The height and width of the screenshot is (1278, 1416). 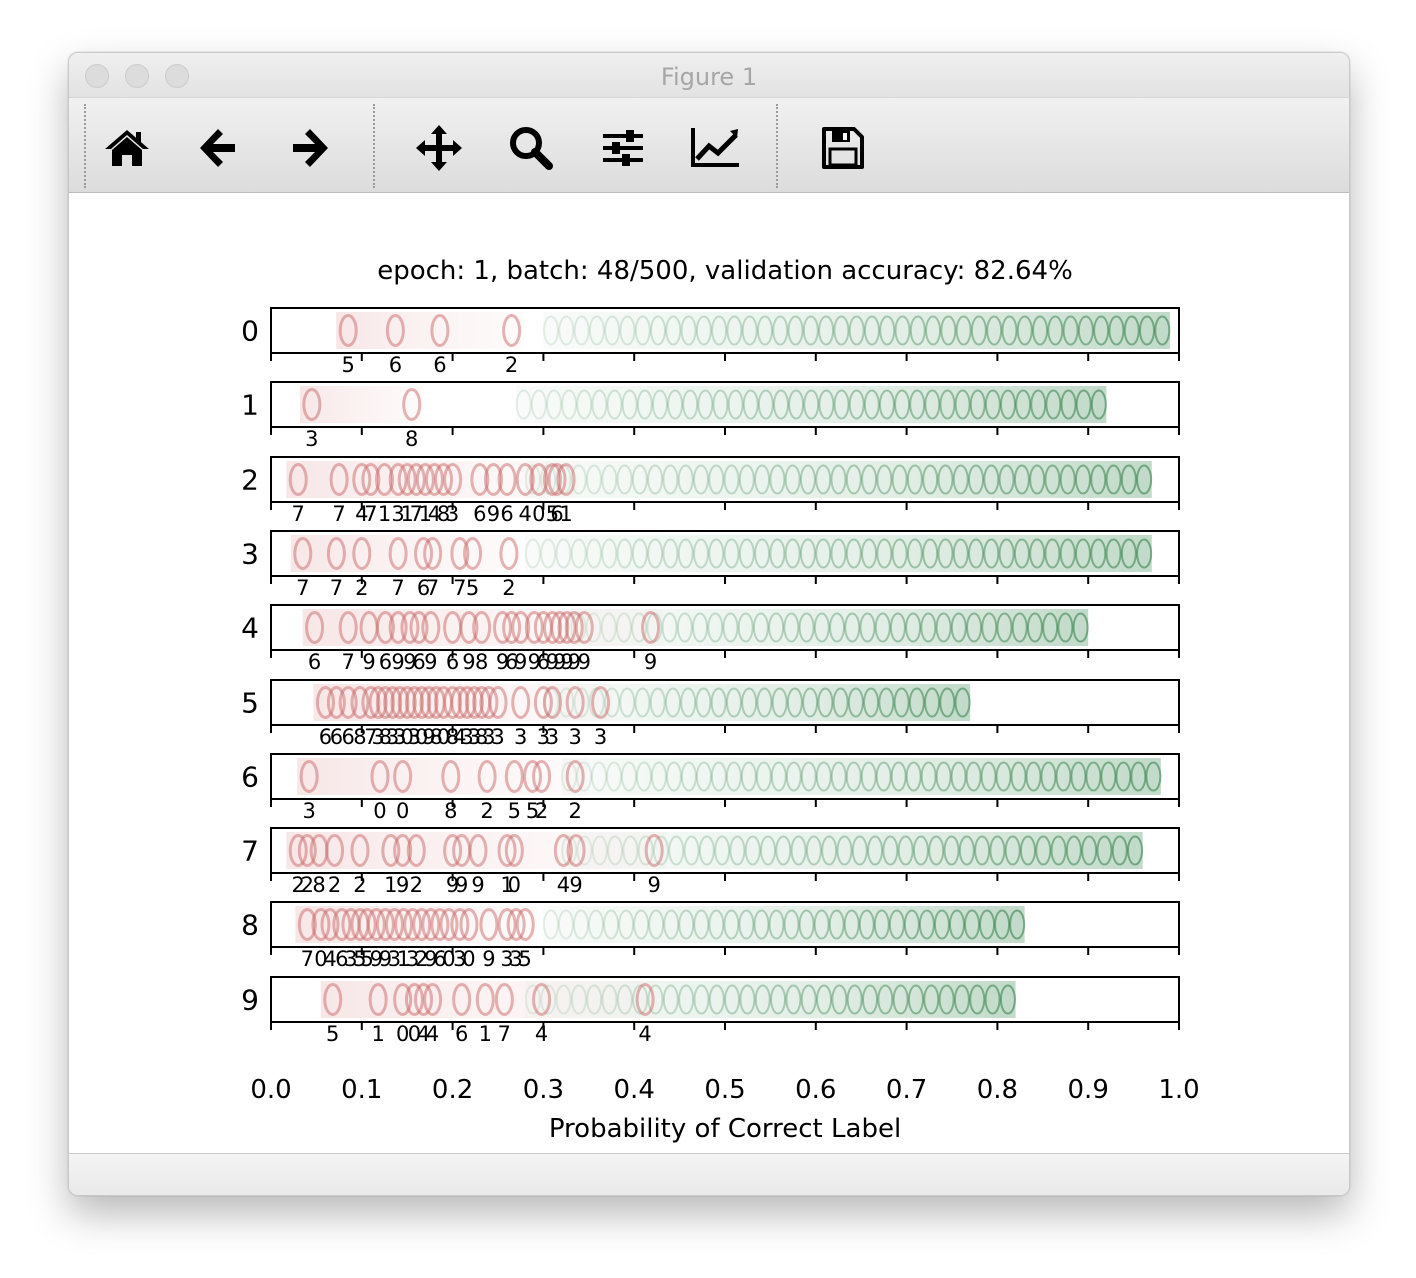 I want to click on x-tick-label: 0.8, so click(x=997, y=1090).